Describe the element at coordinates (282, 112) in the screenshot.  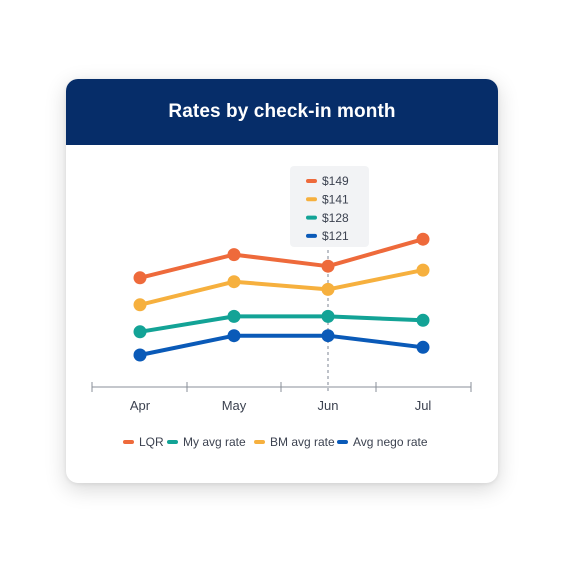
I see `card-title: Rates by check-in month` at that location.